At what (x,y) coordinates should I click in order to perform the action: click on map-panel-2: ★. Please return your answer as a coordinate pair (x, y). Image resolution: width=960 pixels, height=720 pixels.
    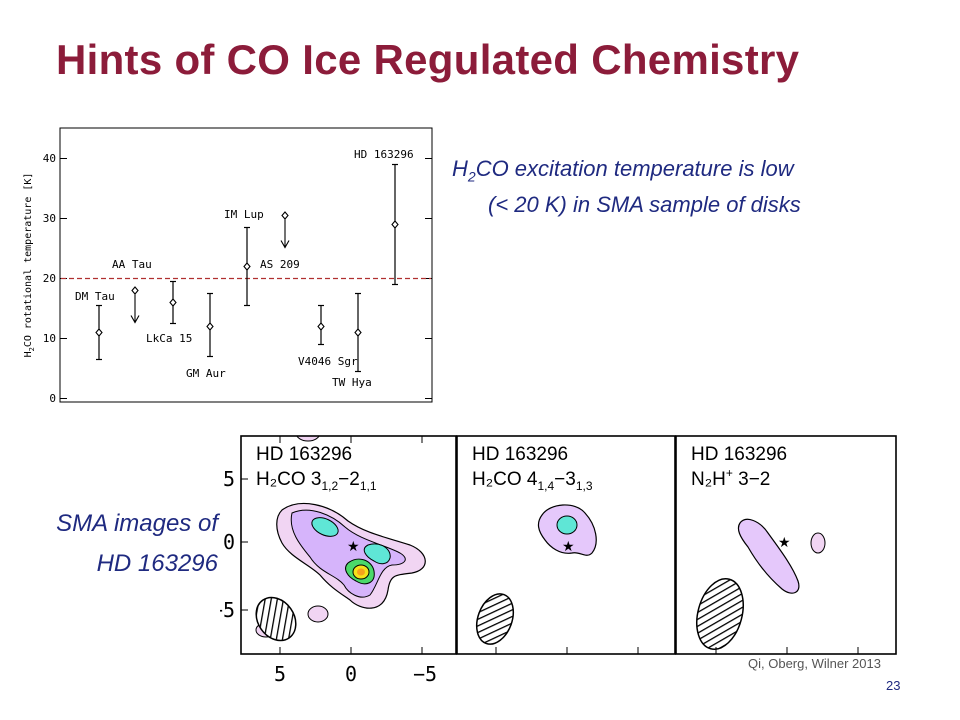
    Looking at the image, I should click on (536, 574).